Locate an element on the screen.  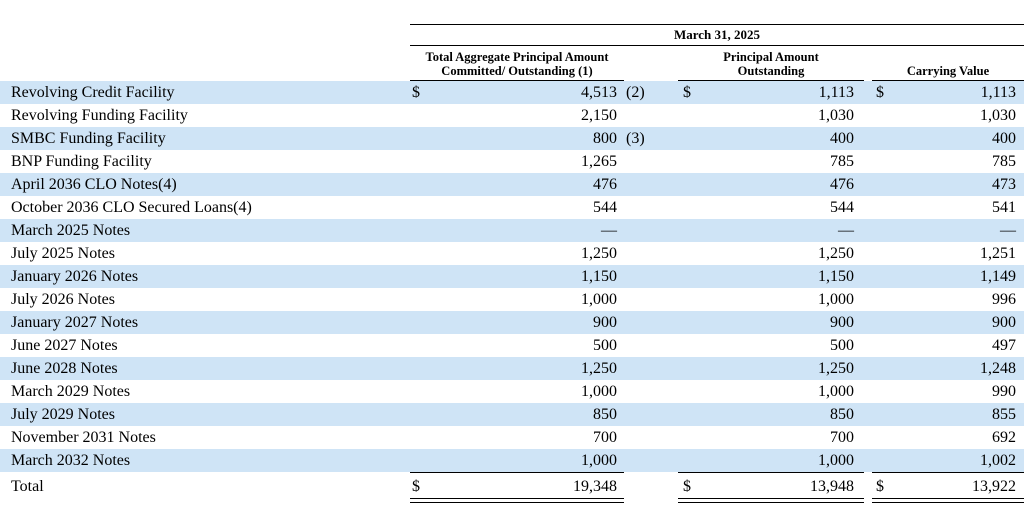
col1-total-rule is located at coordinates (517, 472).